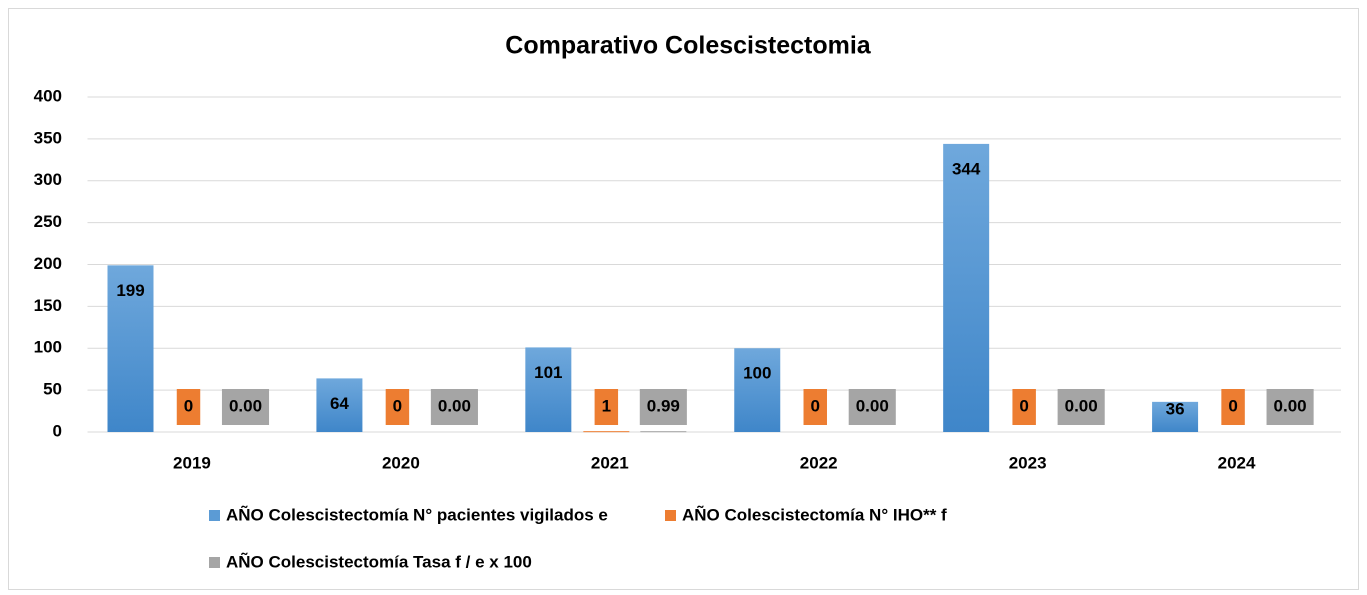  I want to click on data-label: 199, so click(130, 290).